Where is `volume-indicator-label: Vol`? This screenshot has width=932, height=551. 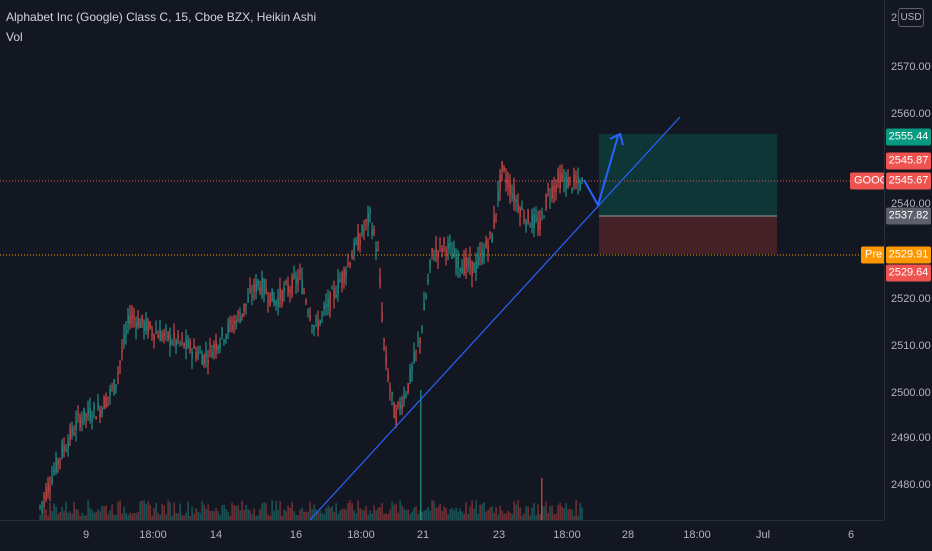
volume-indicator-label: Vol is located at coordinates (14, 37).